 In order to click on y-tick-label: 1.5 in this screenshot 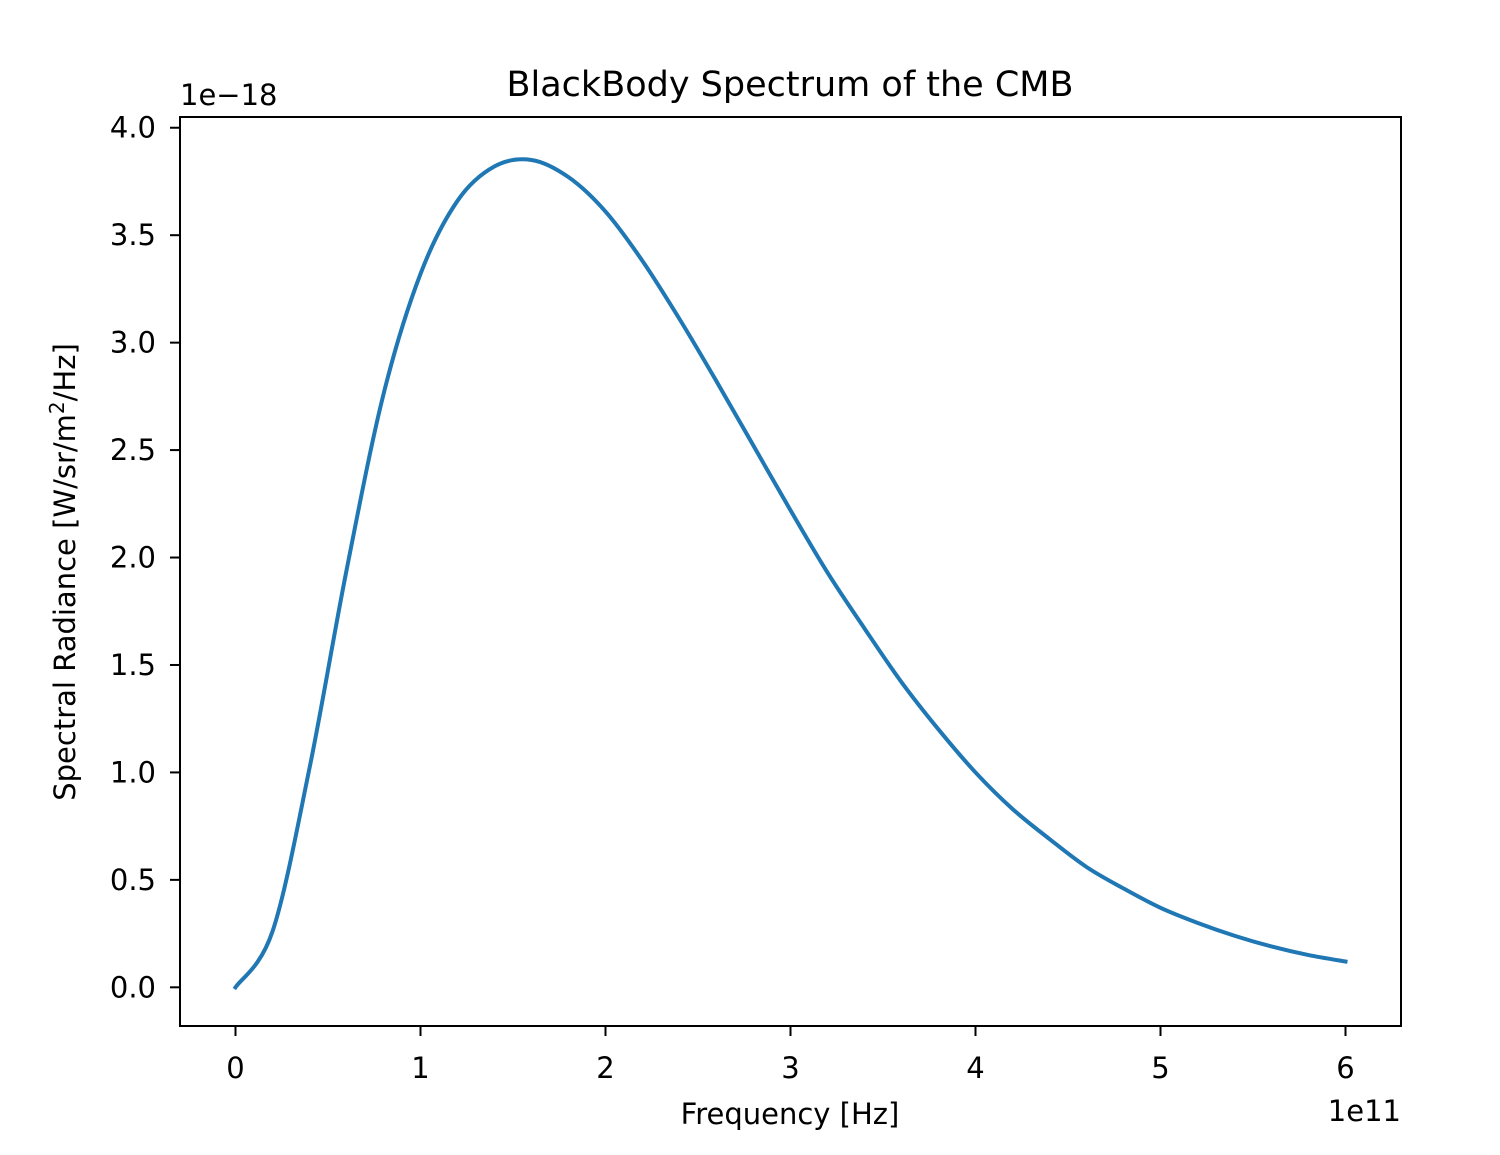, I will do `click(133, 665)`.